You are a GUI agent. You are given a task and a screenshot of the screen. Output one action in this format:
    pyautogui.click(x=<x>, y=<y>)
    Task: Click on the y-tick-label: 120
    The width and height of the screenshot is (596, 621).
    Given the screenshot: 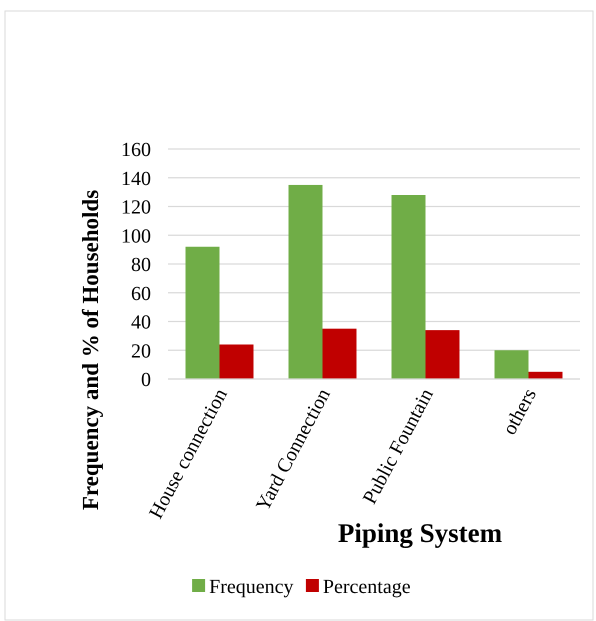 What is the action you would take?
    pyautogui.click(x=136, y=207)
    